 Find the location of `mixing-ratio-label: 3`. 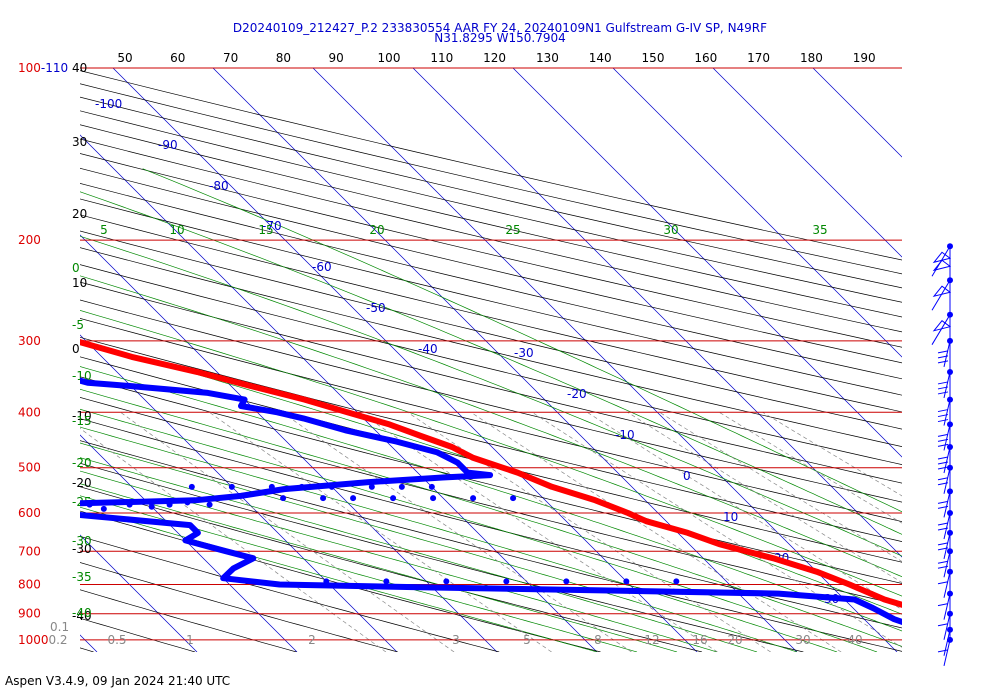

mixing-ratio-label: 3 is located at coordinates (456, 640).